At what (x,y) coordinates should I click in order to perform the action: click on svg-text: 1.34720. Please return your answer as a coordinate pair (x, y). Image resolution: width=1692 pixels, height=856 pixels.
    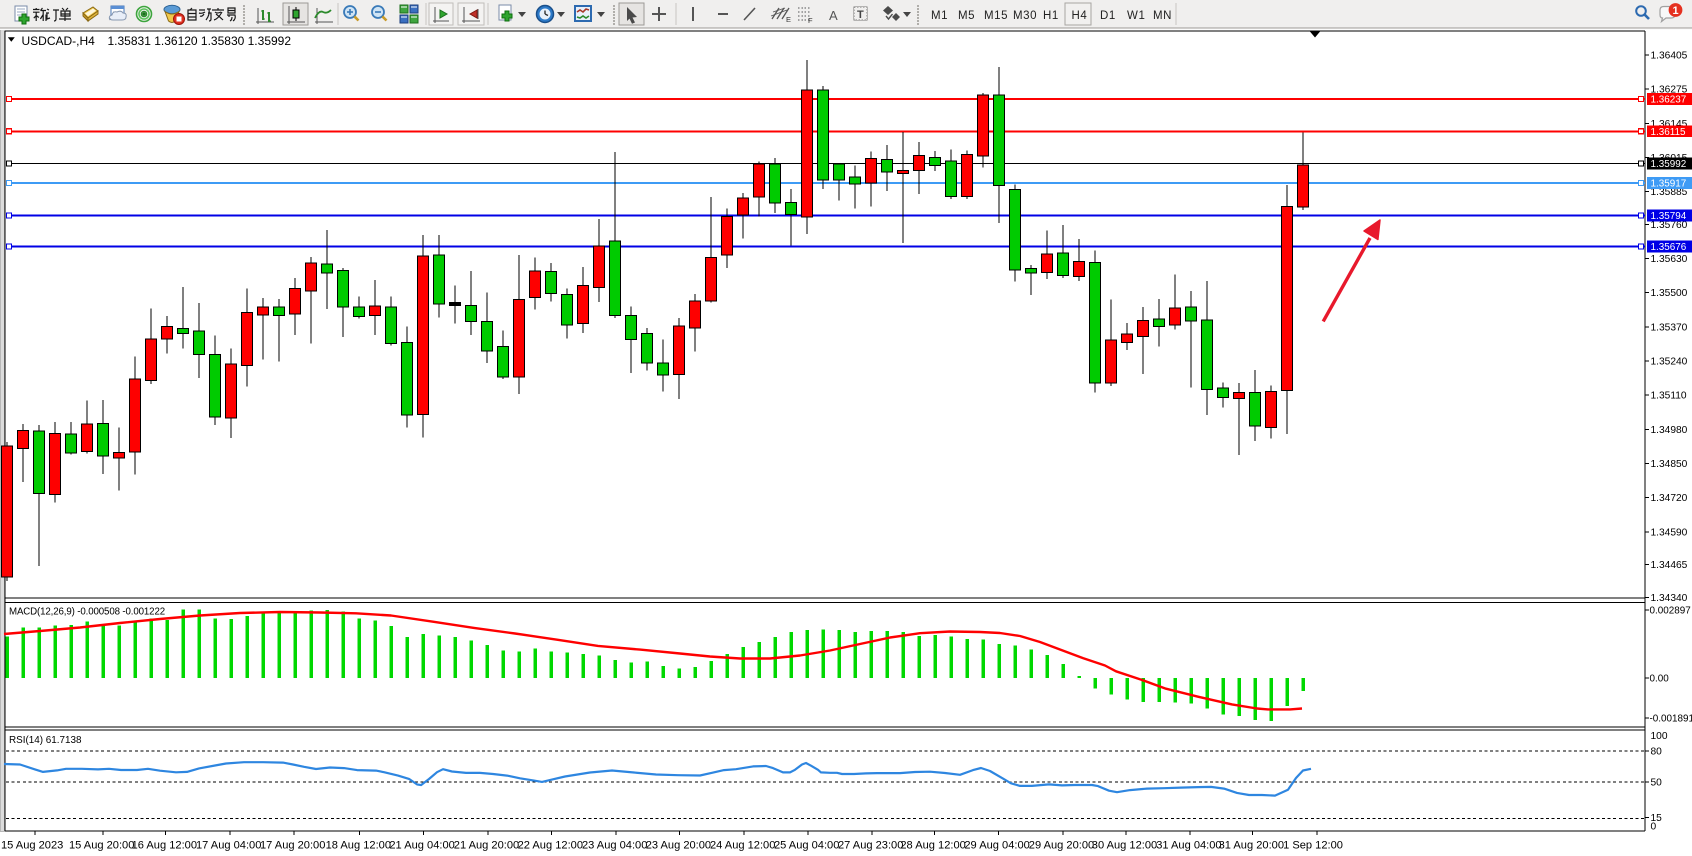
    Looking at the image, I should click on (1669, 498).